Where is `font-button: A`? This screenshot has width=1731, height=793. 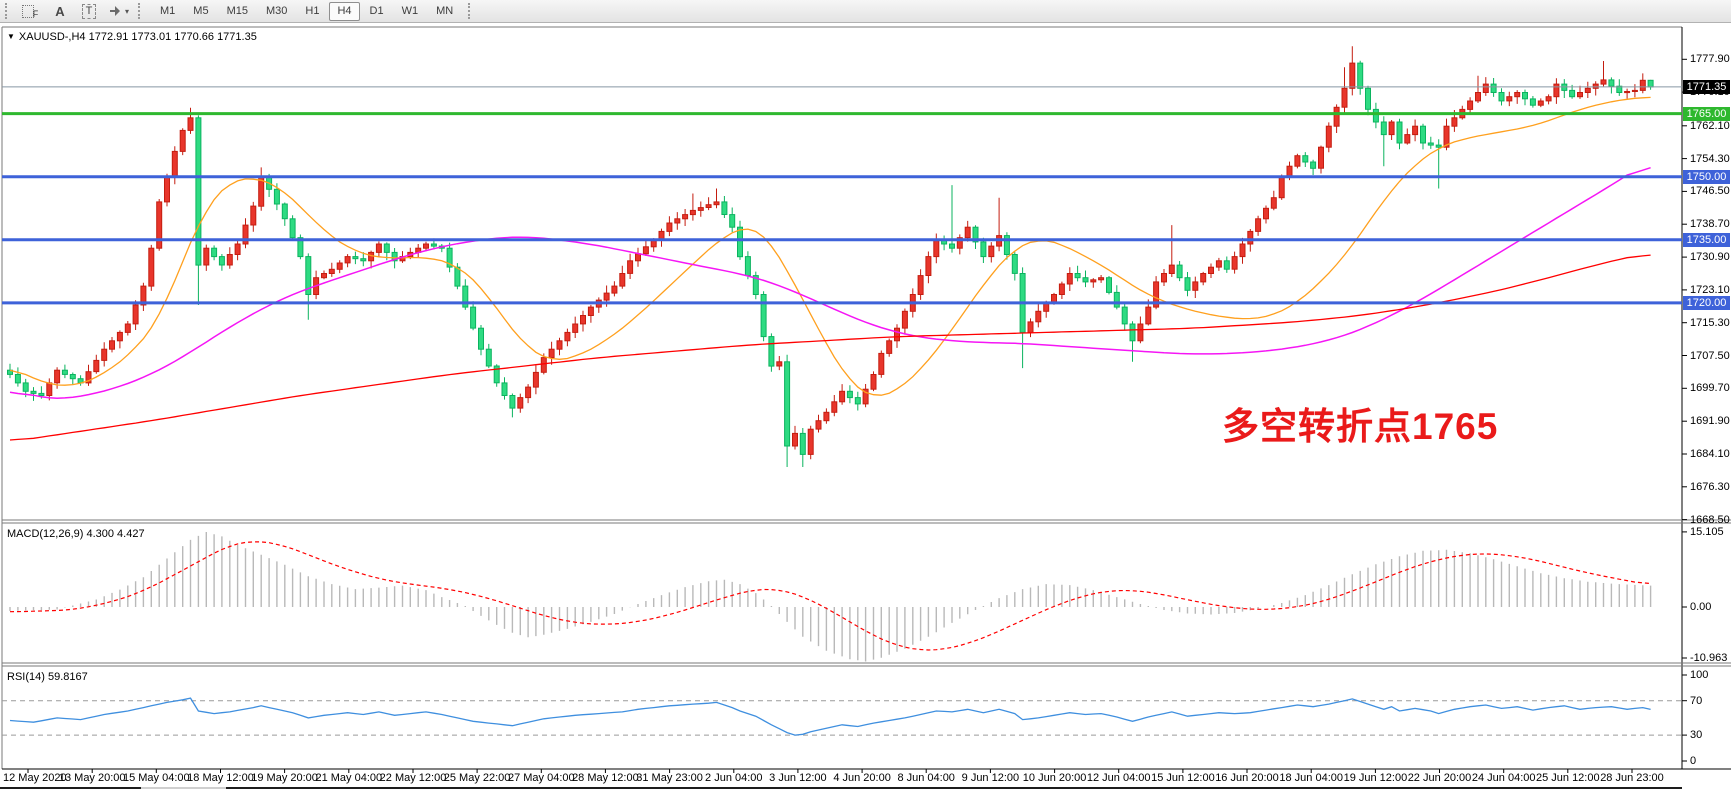 font-button: A is located at coordinates (60, 11).